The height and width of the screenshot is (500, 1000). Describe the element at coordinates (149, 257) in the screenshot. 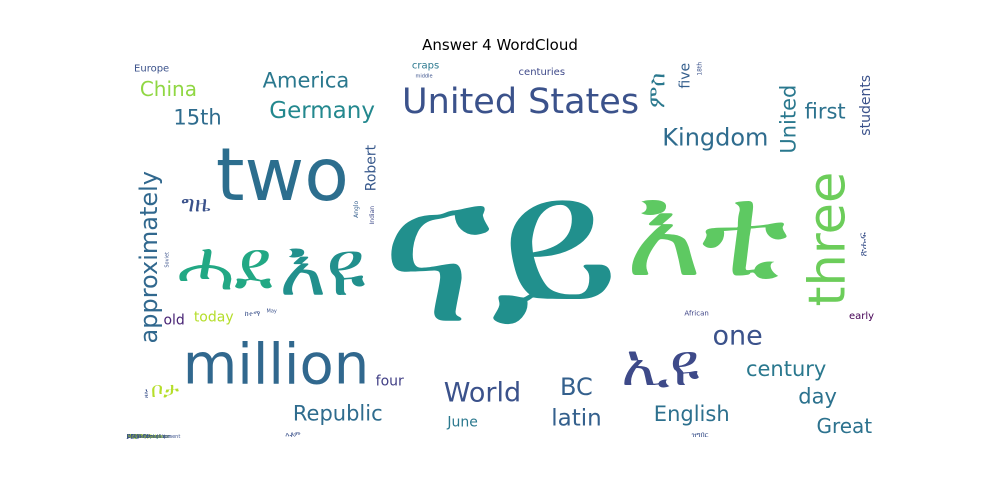

I see `word-12: approximately` at that location.